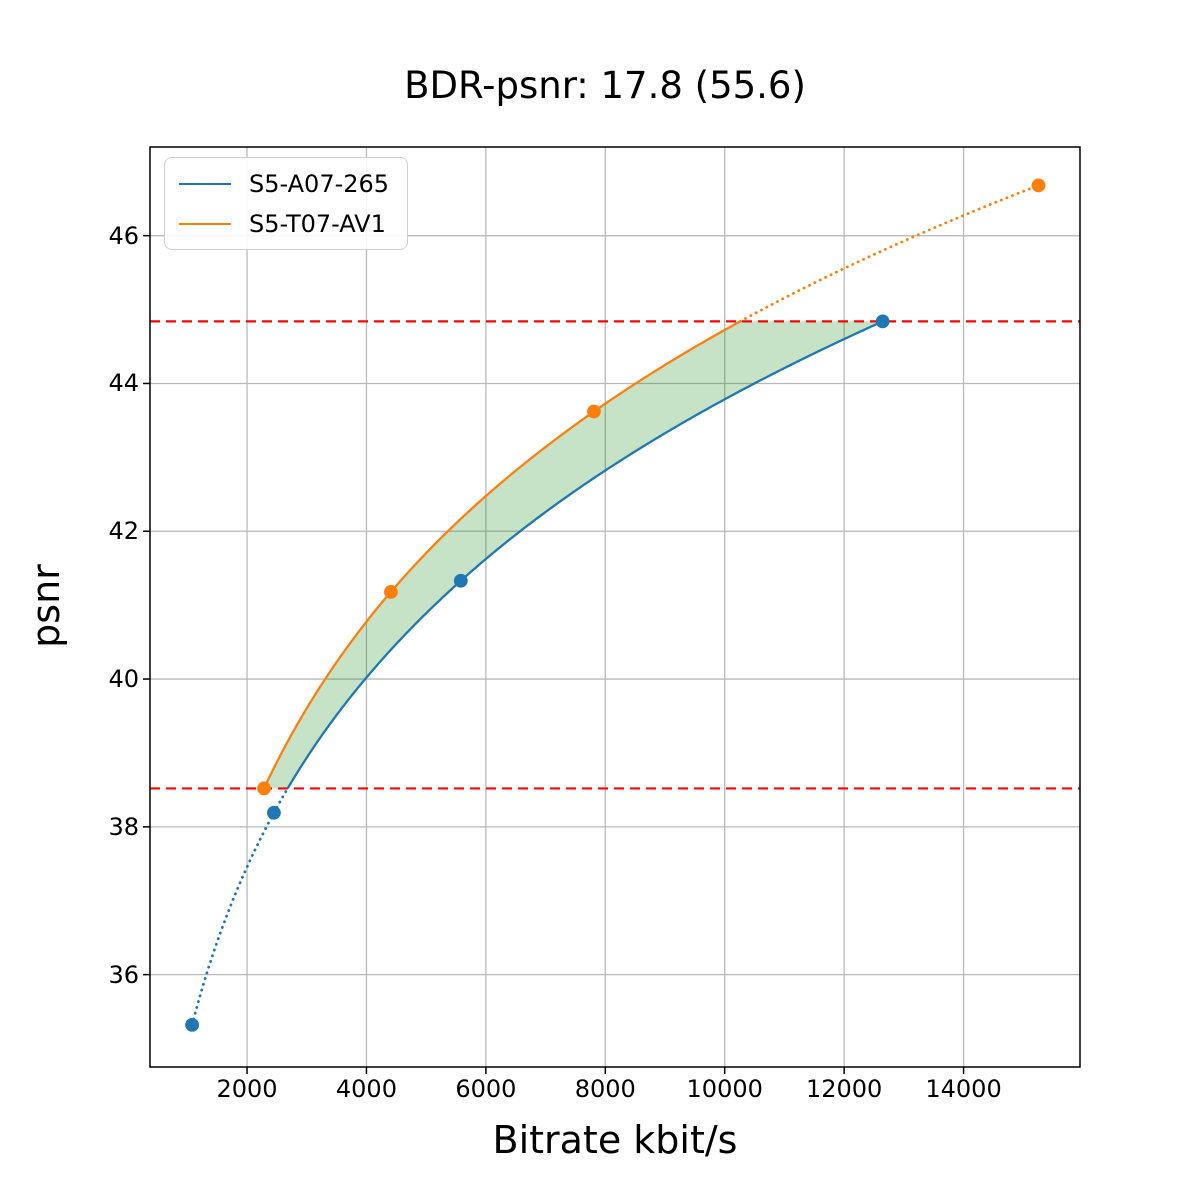  What do you see at coordinates (605, 85) in the screenshot?
I see `chart-title: BDR-psnr: 17.8 (55.6)` at bounding box center [605, 85].